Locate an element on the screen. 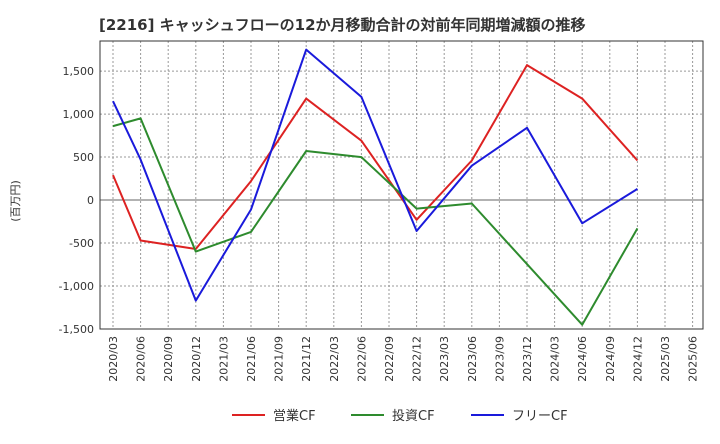  y-tick-label: 0 is located at coordinates (90, 200).